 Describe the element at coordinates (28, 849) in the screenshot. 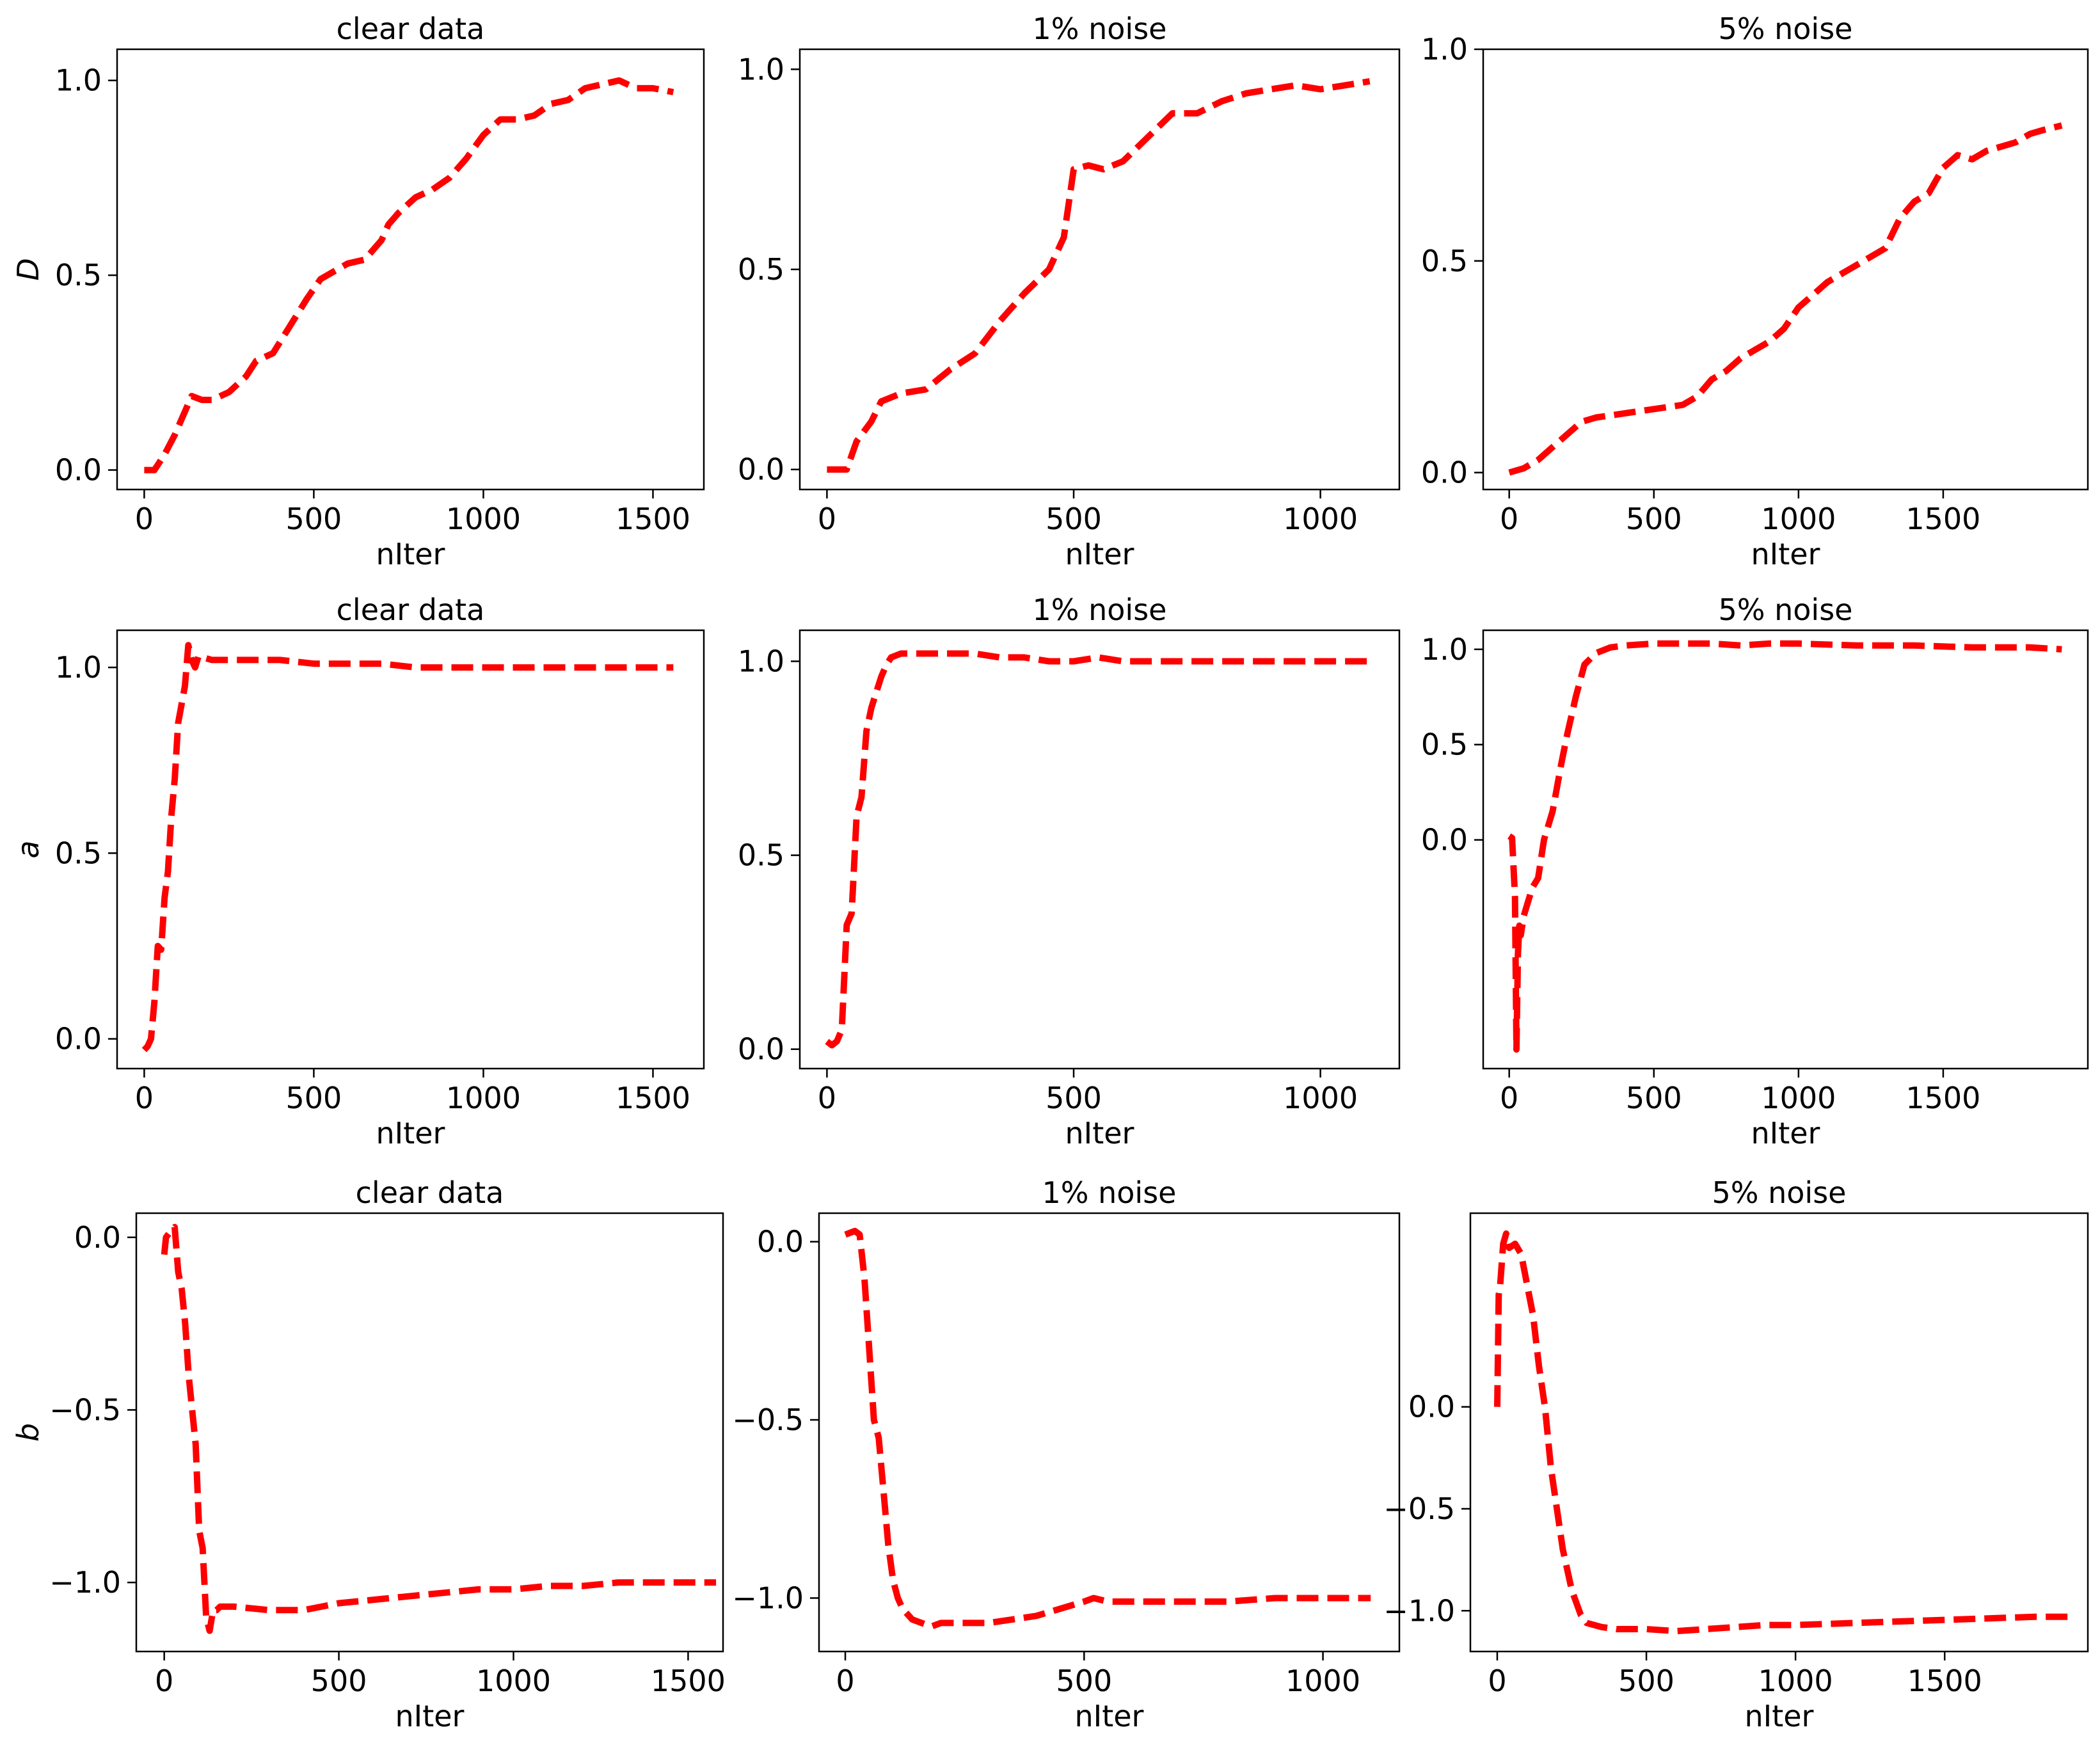

I see `y-axis-label: a` at that location.